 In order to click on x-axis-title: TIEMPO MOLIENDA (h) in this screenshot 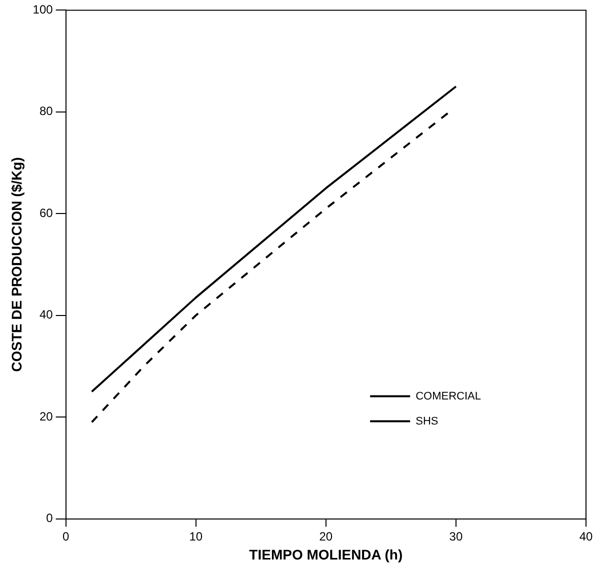, I will do `click(326, 554)`.